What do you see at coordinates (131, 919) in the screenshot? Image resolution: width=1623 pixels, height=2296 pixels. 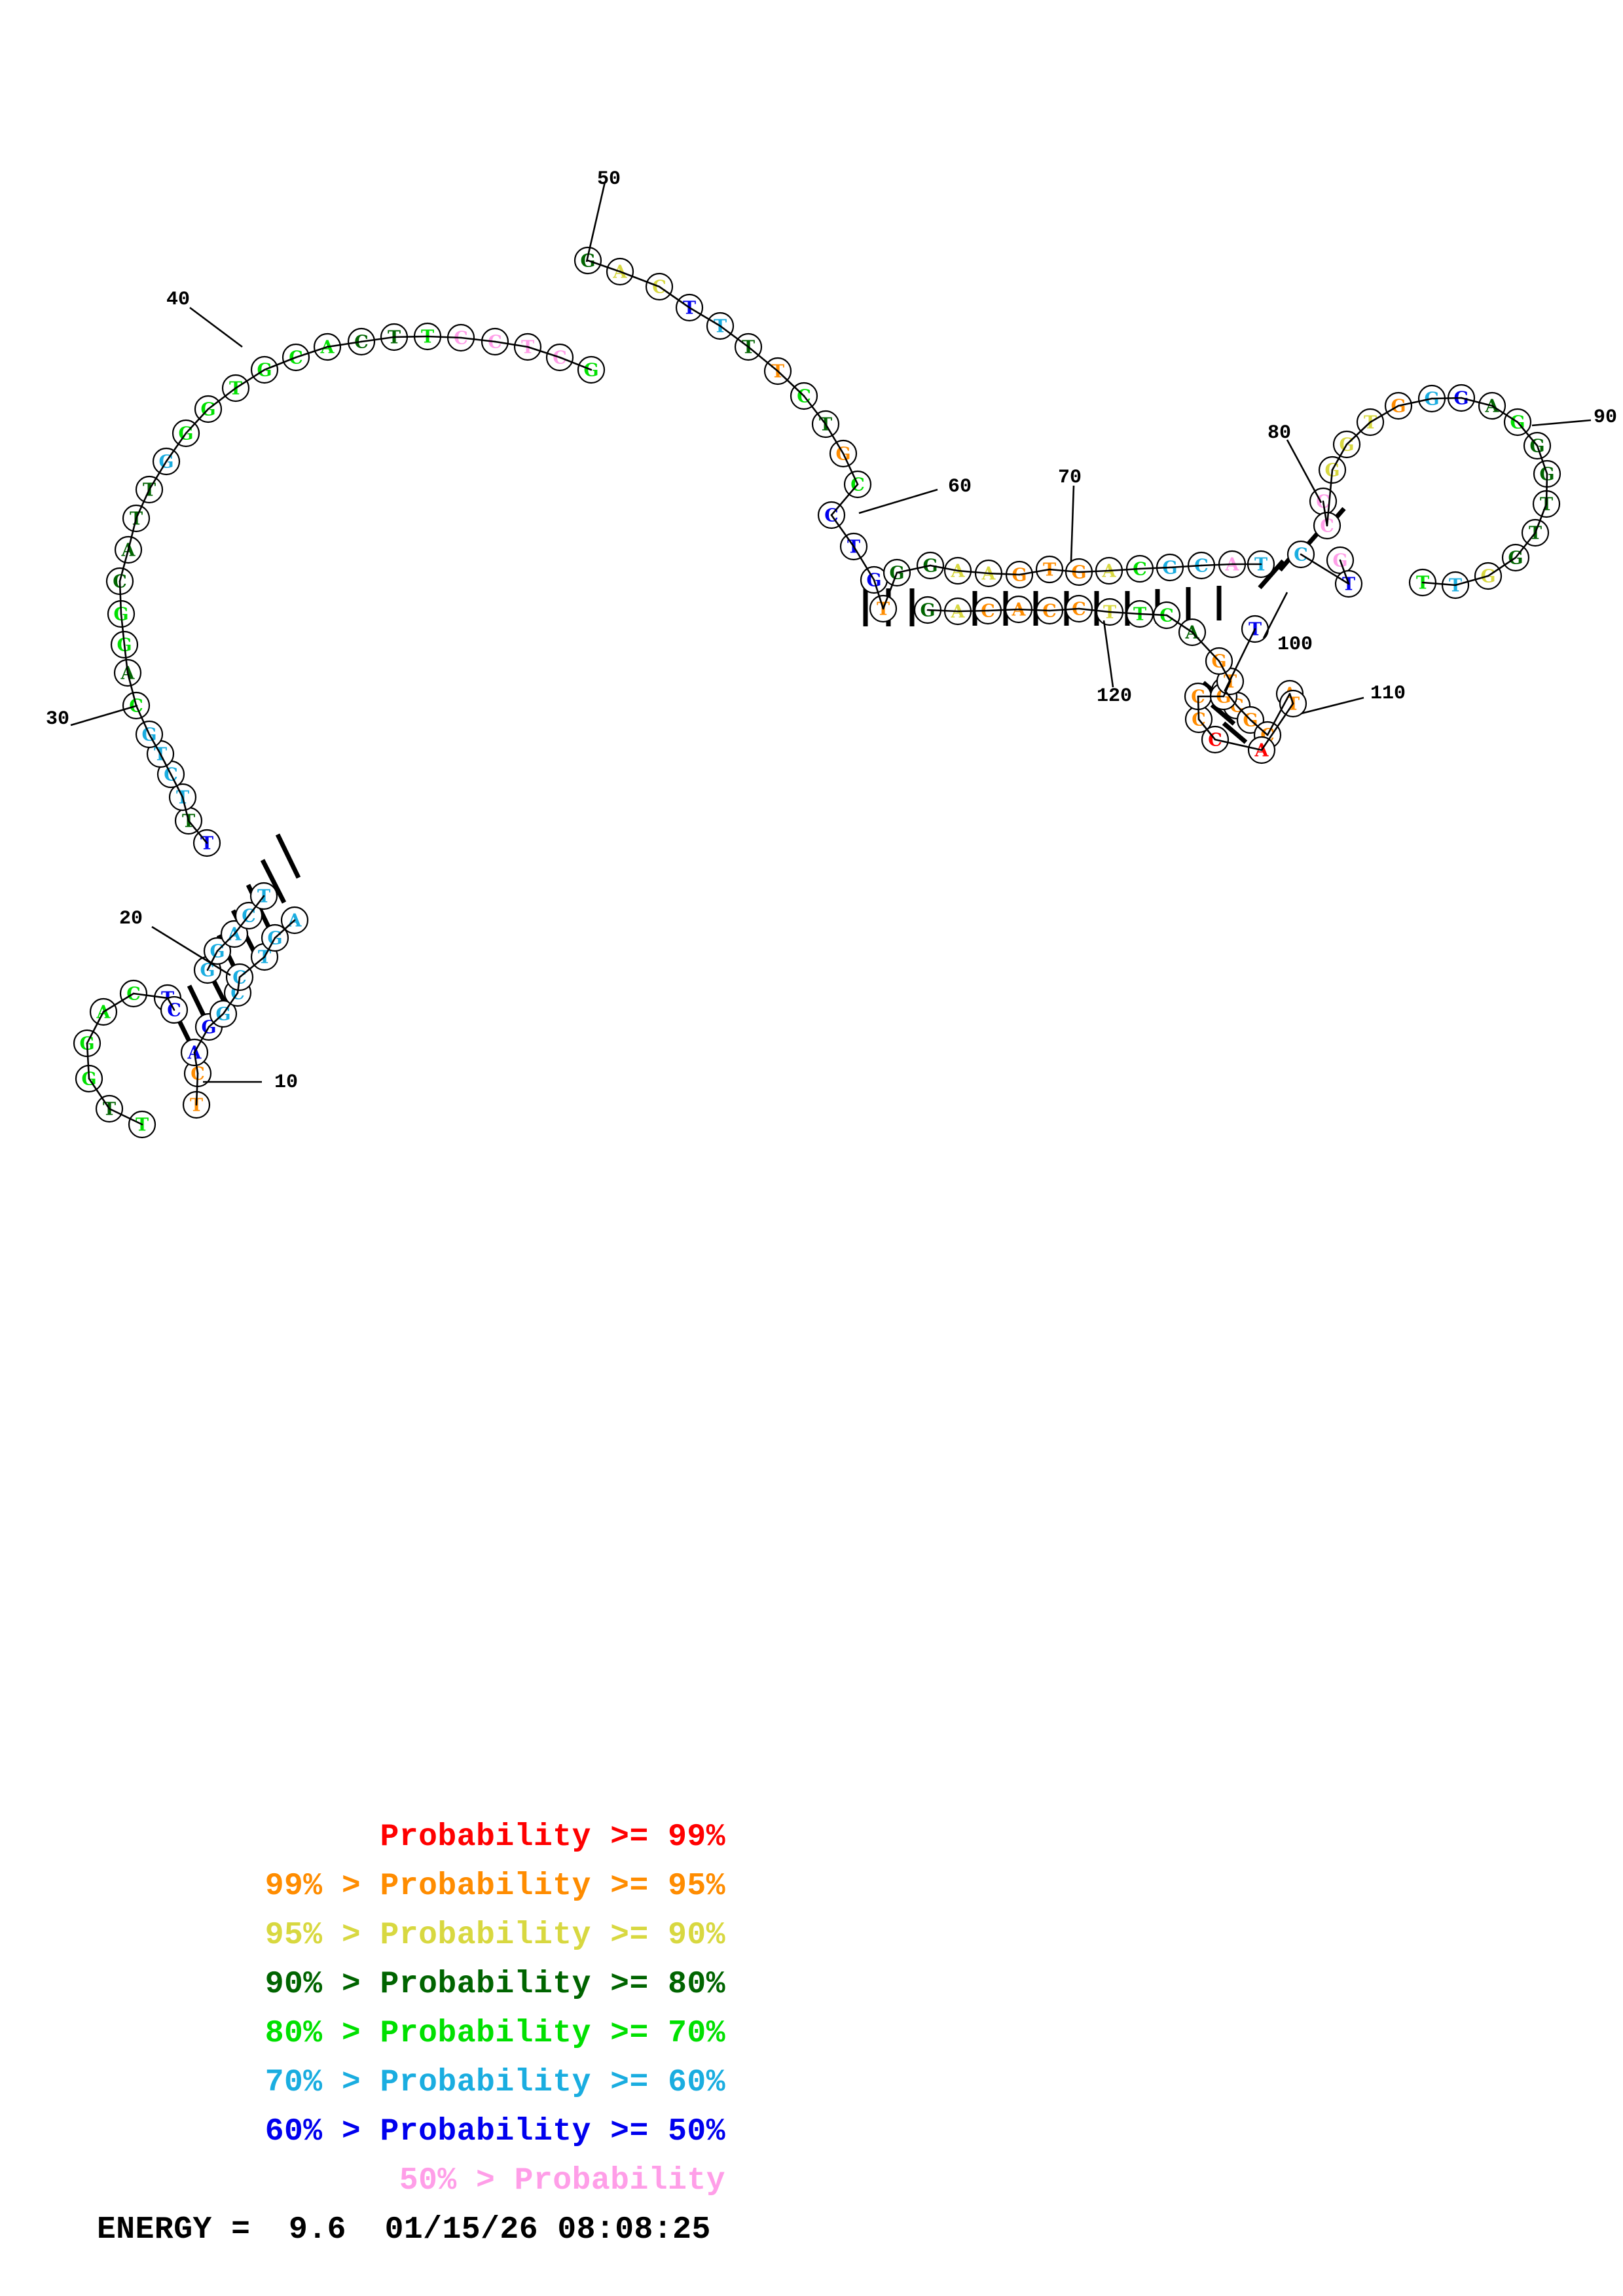 I see `position-label-20: 20` at bounding box center [131, 919].